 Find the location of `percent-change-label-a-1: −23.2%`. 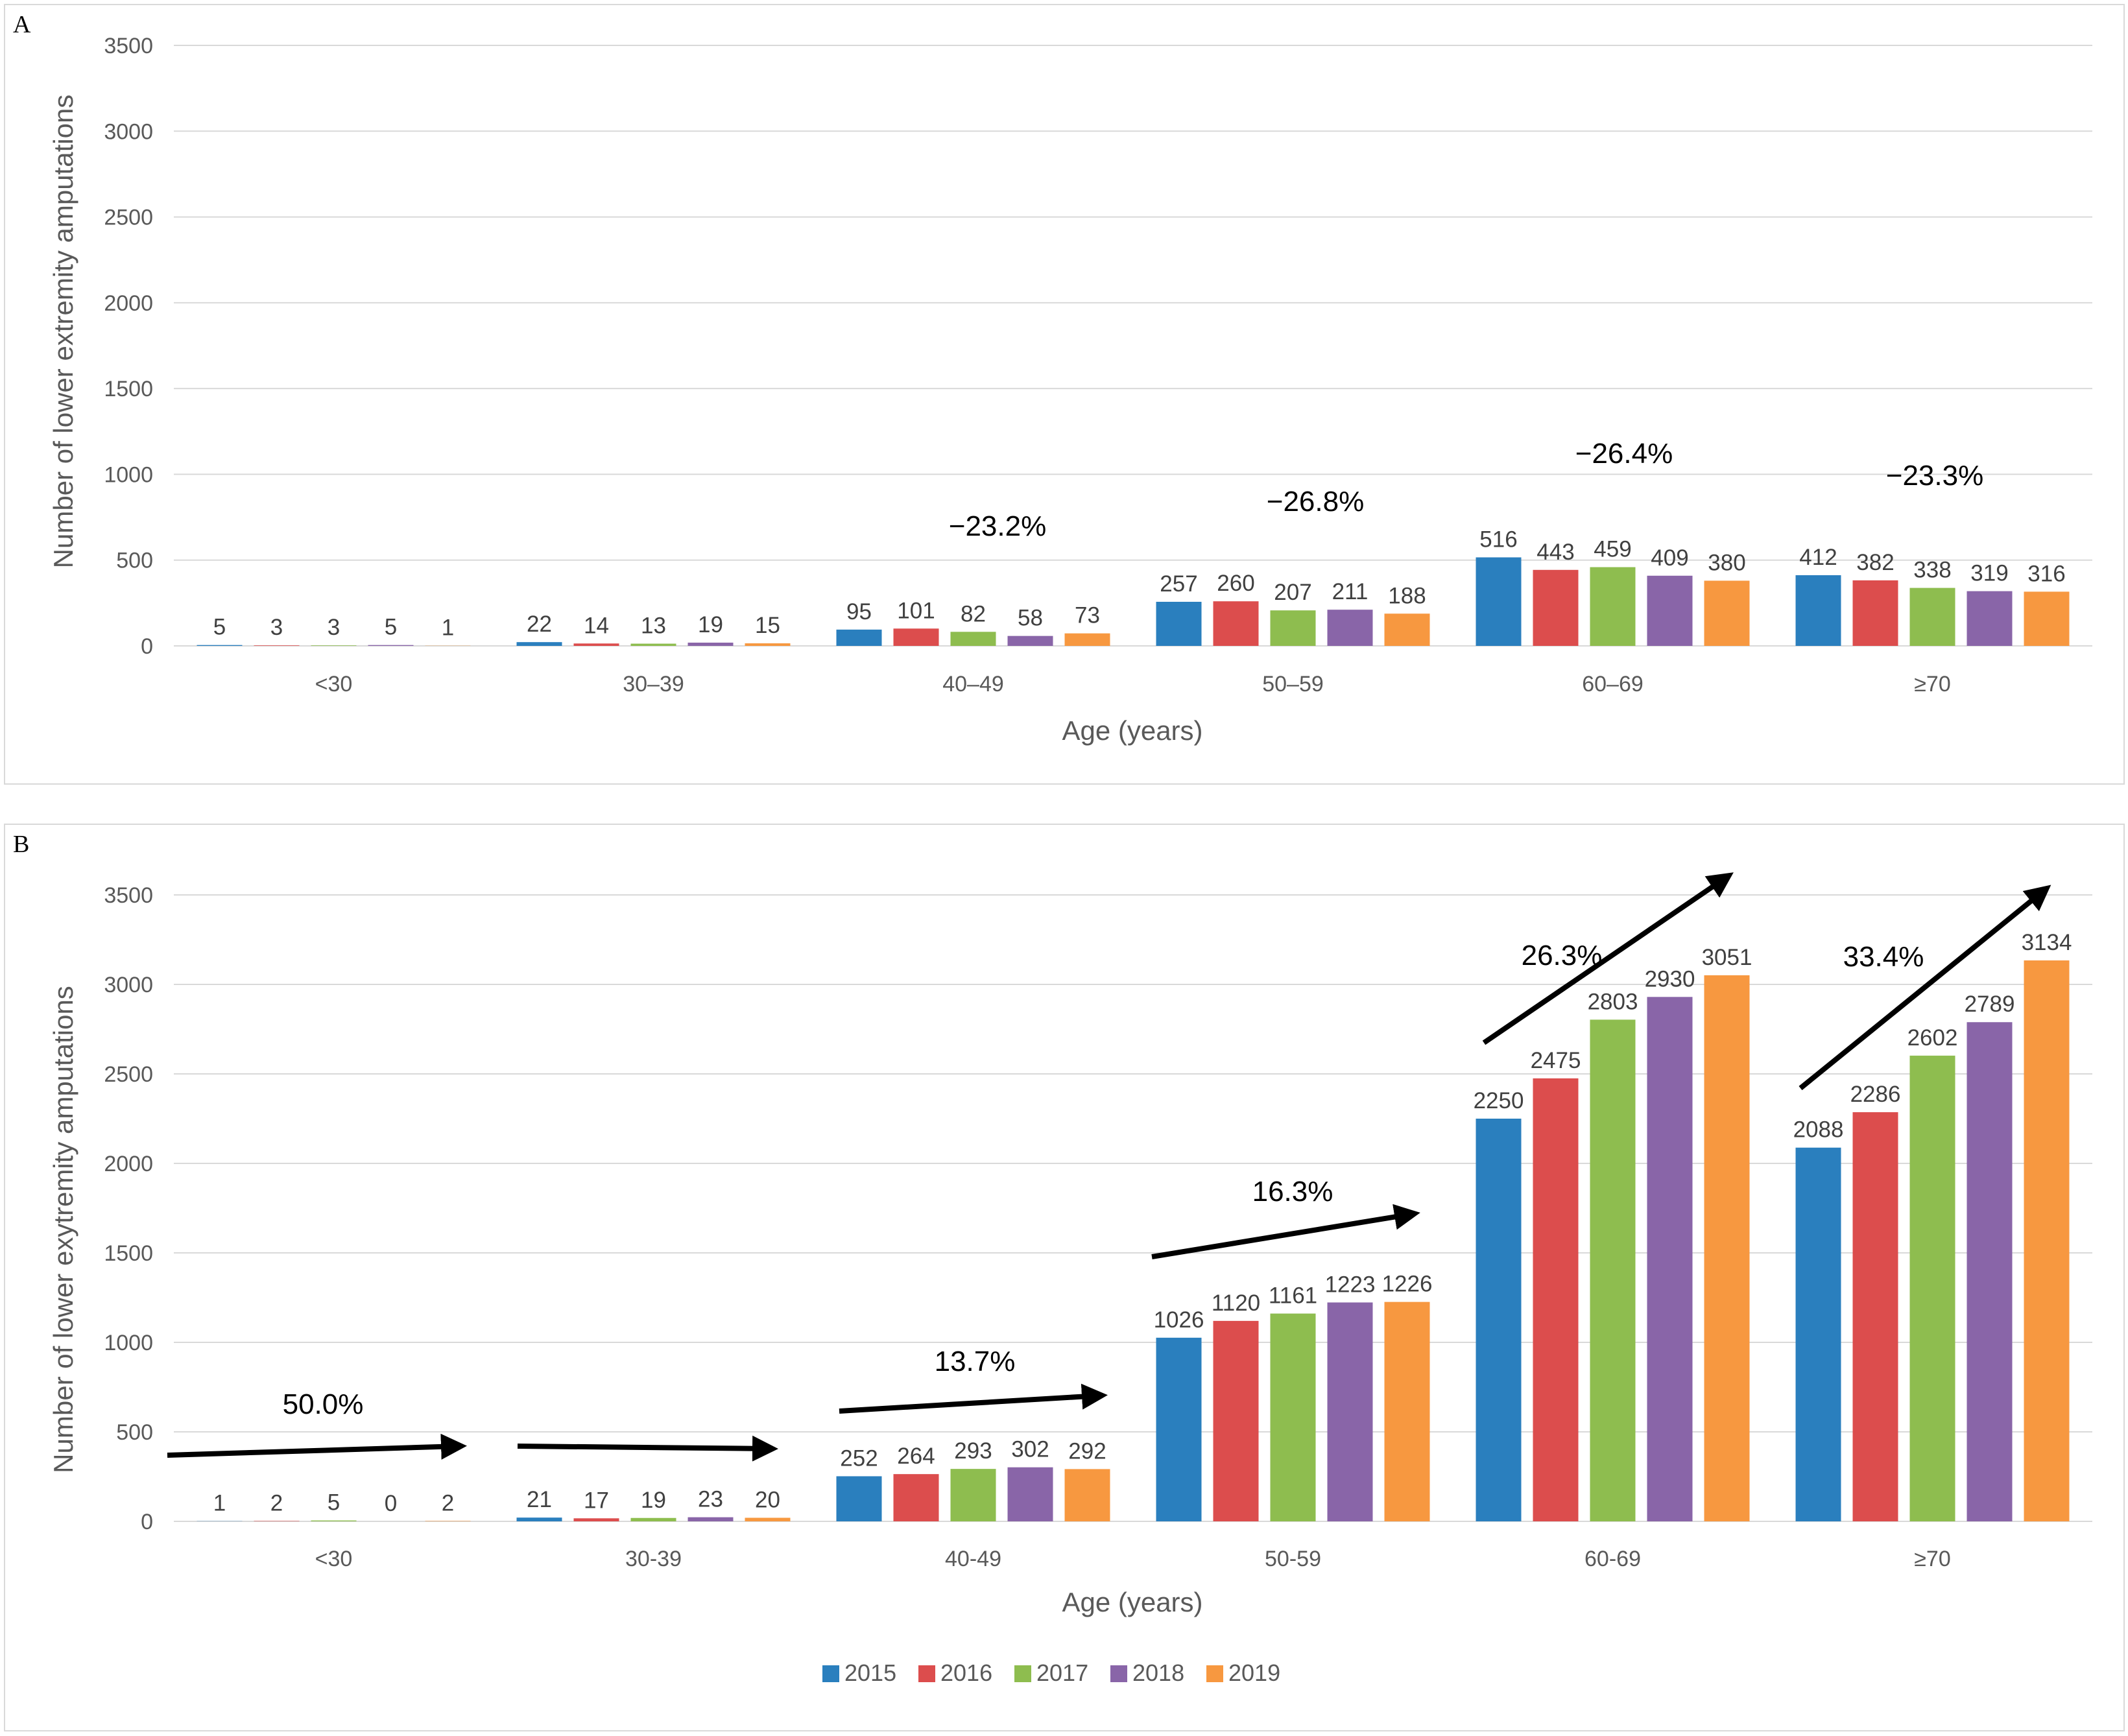

percent-change-label-a-1: −23.2% is located at coordinates (997, 526).